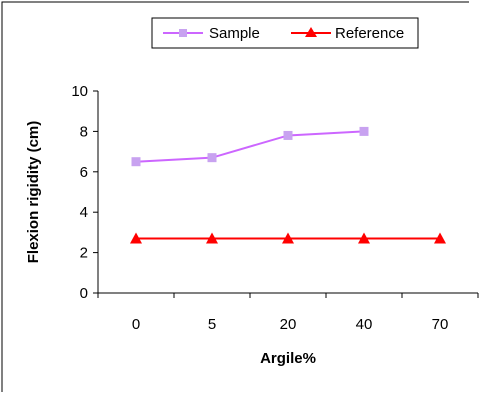 The width and height of the screenshot is (486, 394). Describe the element at coordinates (234, 33) in the screenshot. I see `legend-label-sample: Sample` at that location.